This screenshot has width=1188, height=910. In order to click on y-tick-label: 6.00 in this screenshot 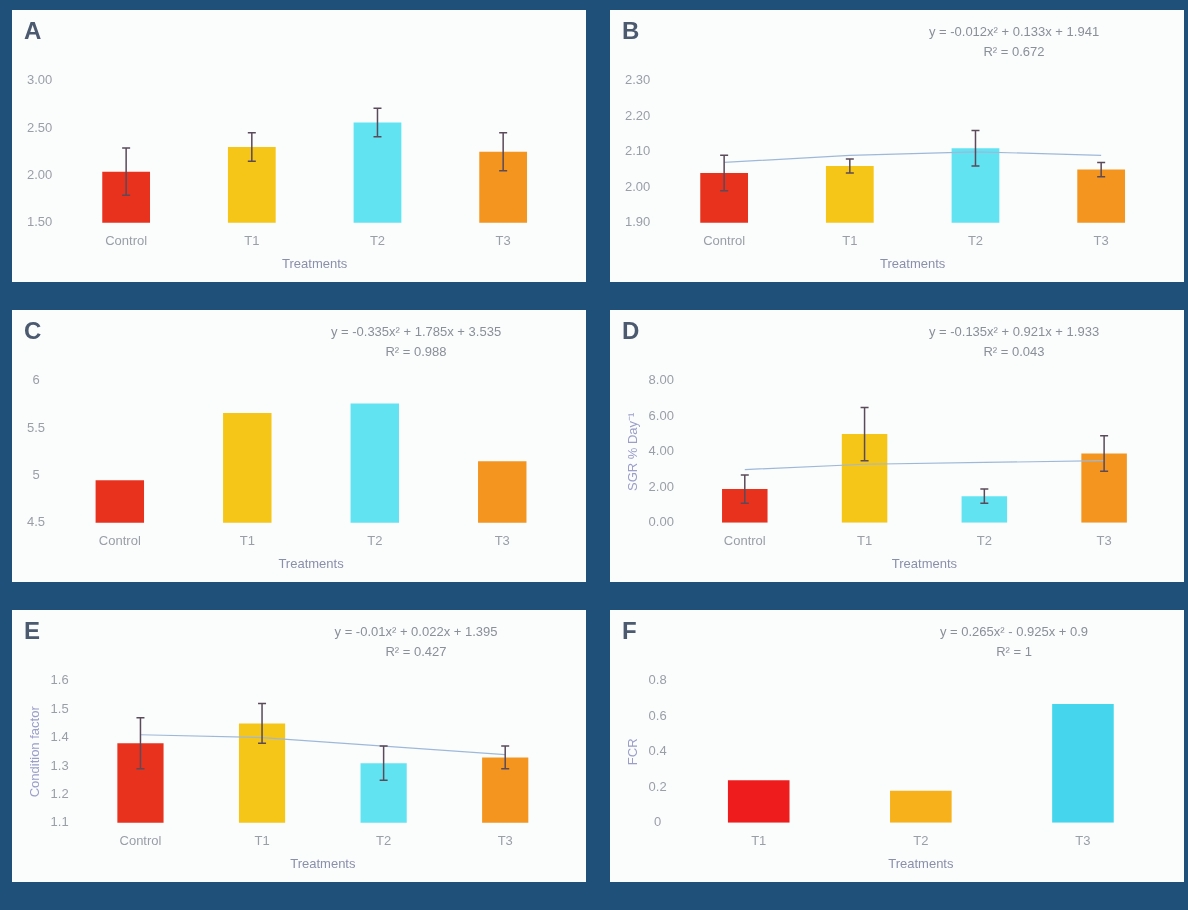, I will do `click(661, 415)`.